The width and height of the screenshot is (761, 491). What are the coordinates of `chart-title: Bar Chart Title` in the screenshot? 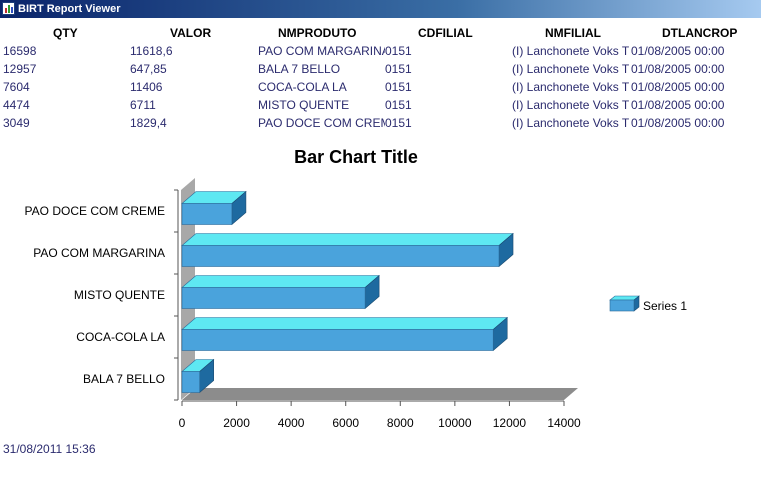 It's located at (356, 157).